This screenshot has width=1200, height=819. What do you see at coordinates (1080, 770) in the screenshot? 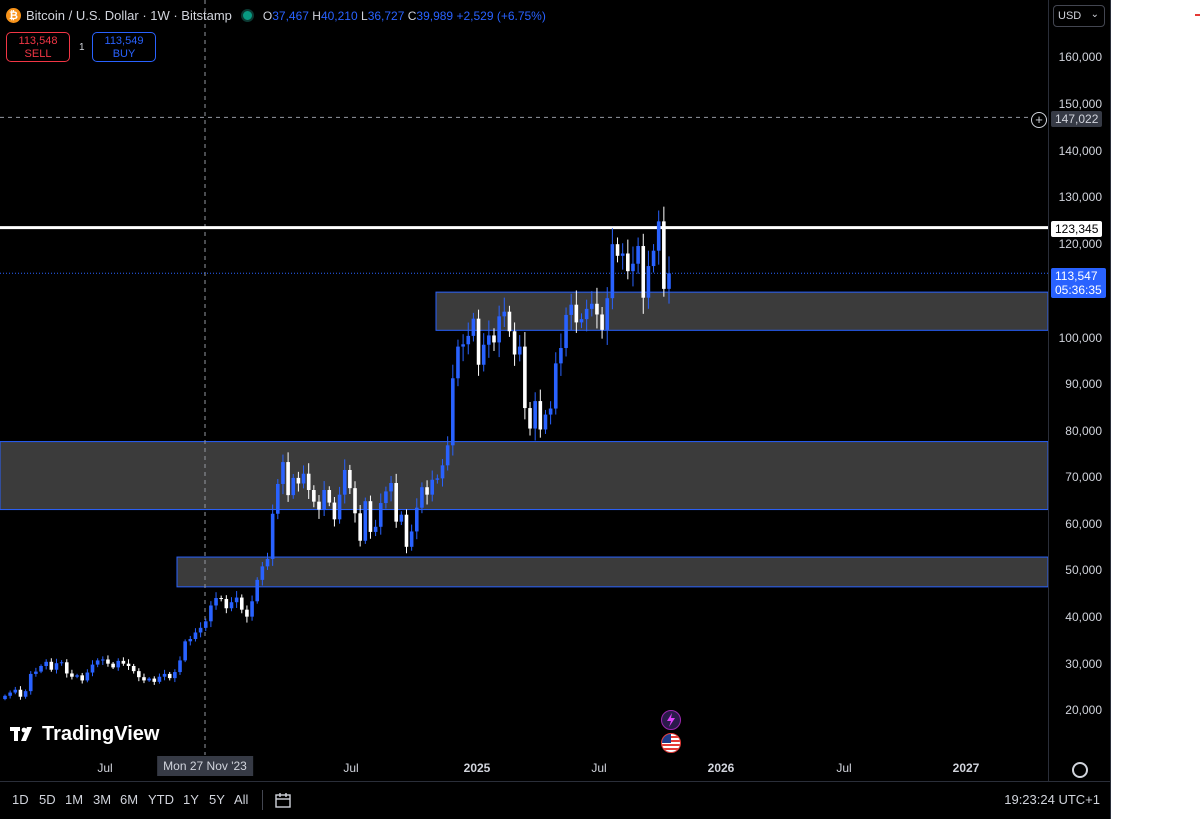
I see `gear-icon` at bounding box center [1080, 770].